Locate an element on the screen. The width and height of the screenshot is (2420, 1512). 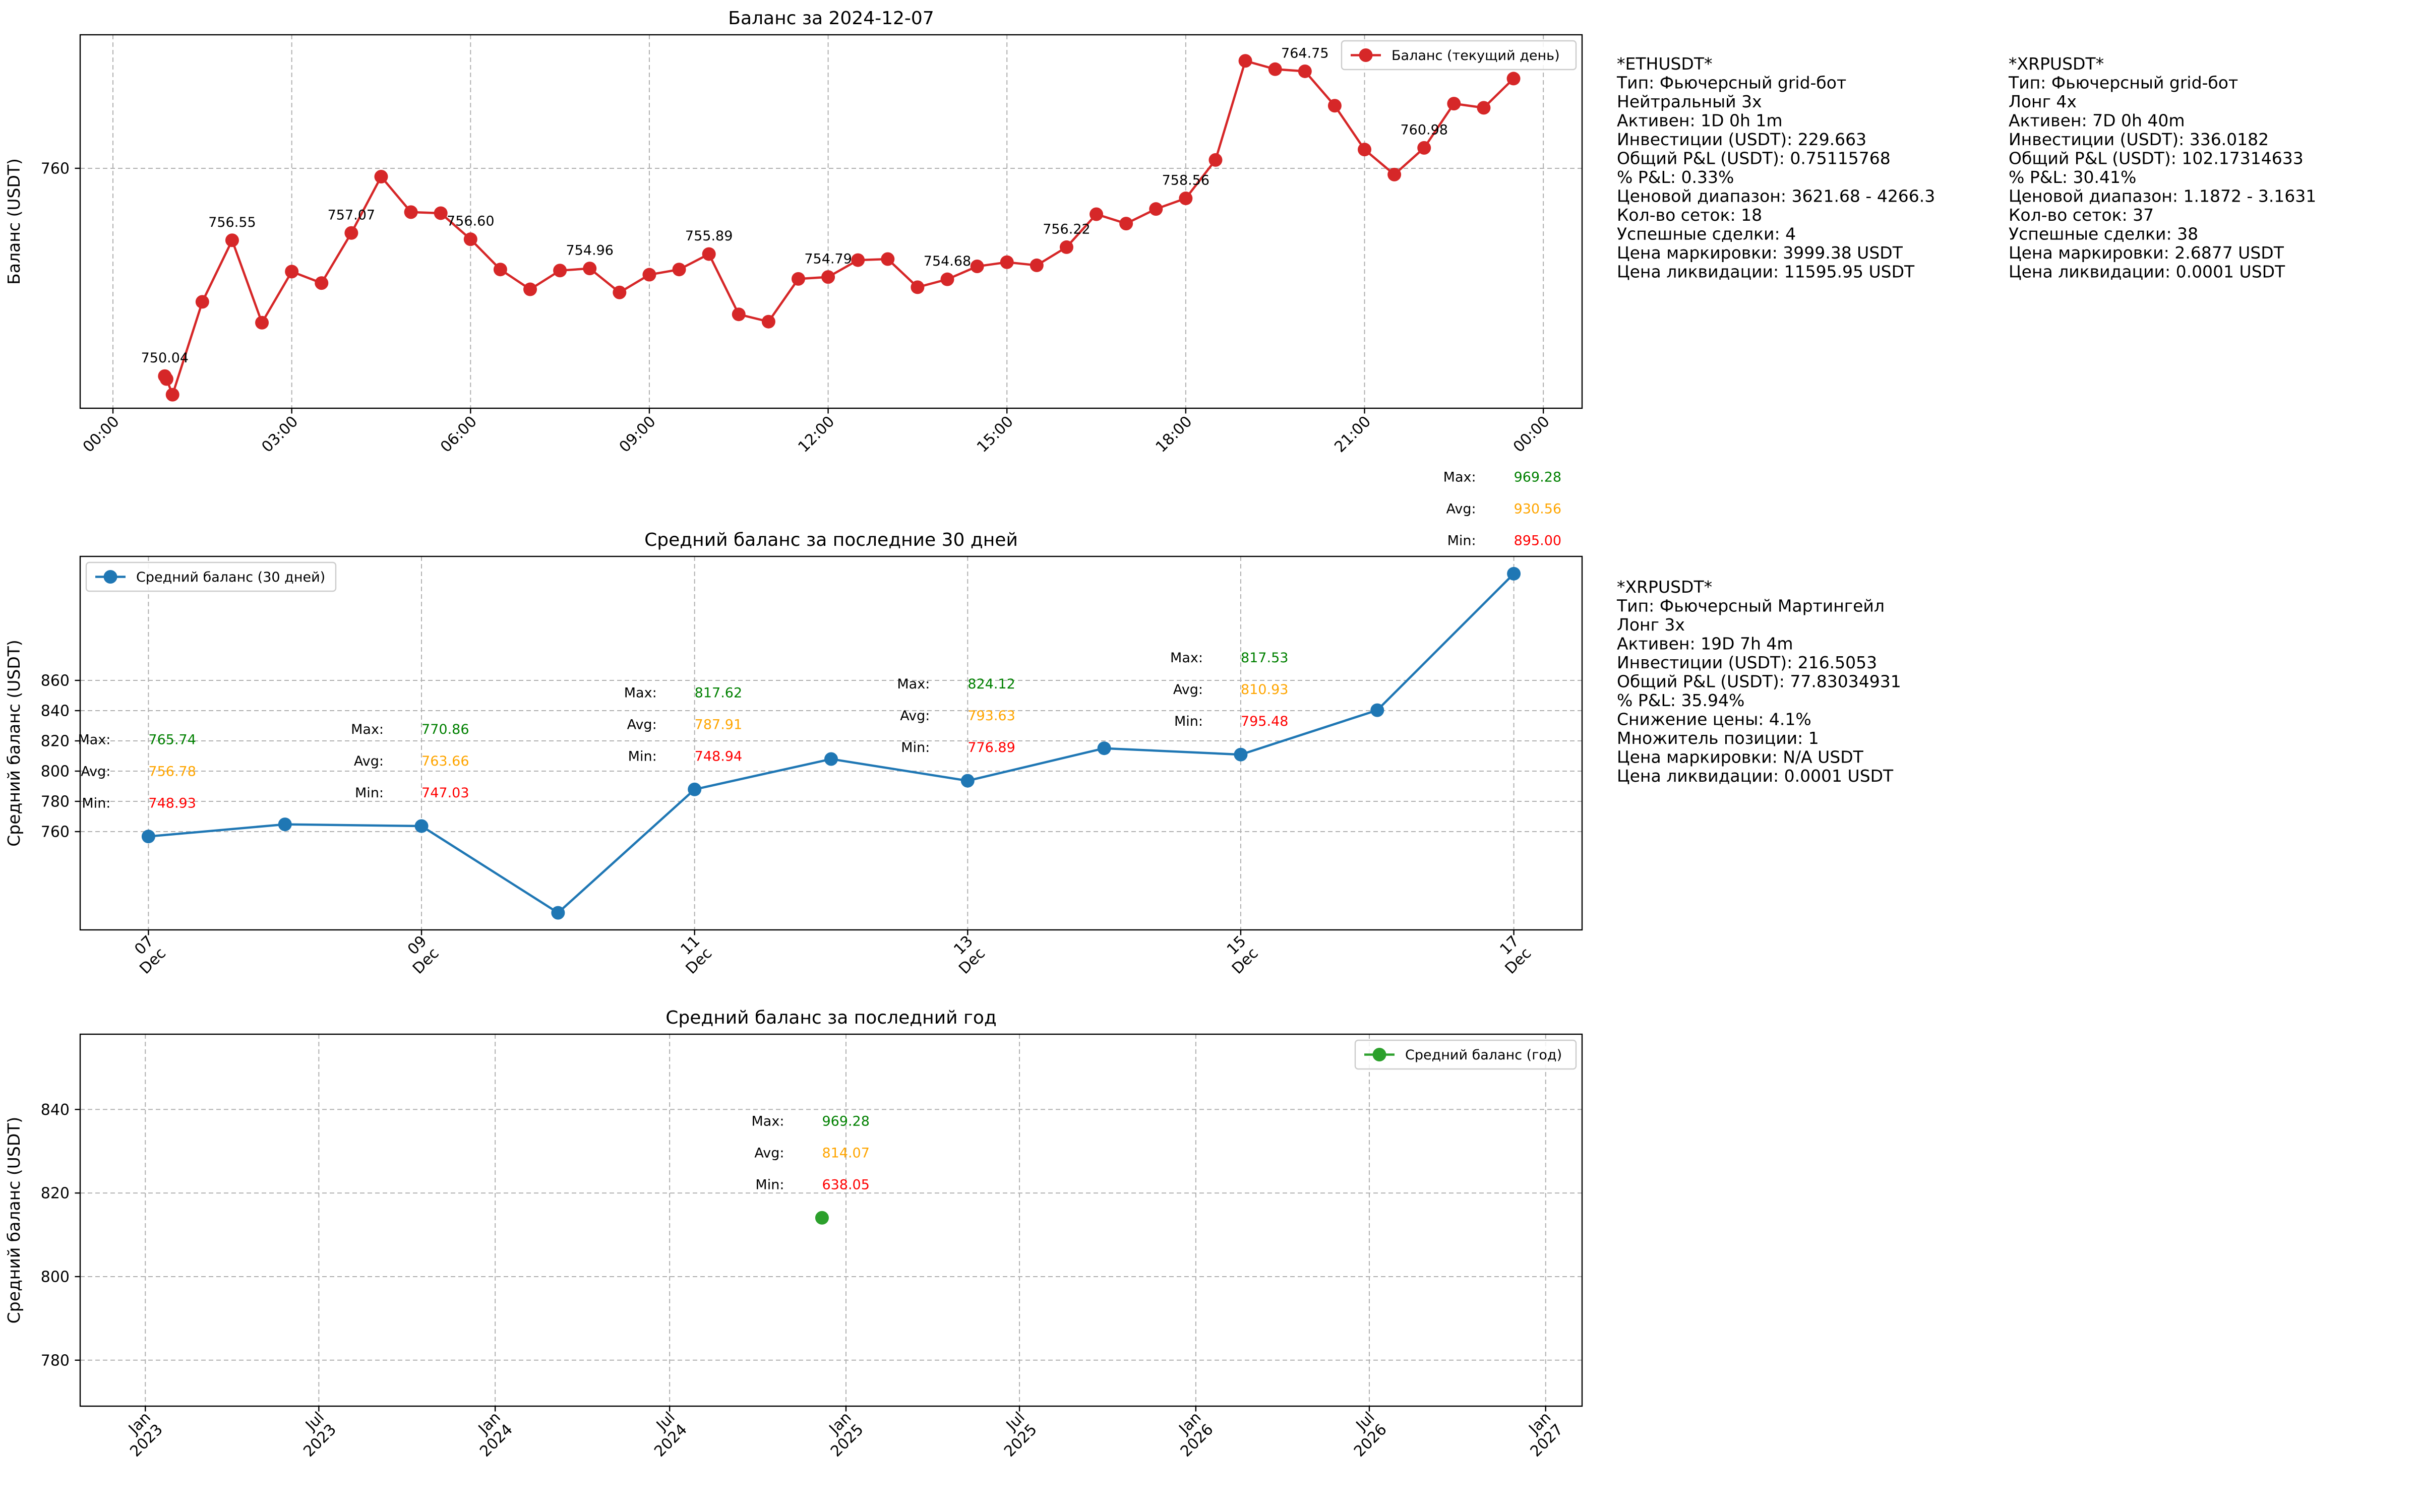
y-axis-label: Средний баланс (USDT) is located at coordinates (14, 1220).